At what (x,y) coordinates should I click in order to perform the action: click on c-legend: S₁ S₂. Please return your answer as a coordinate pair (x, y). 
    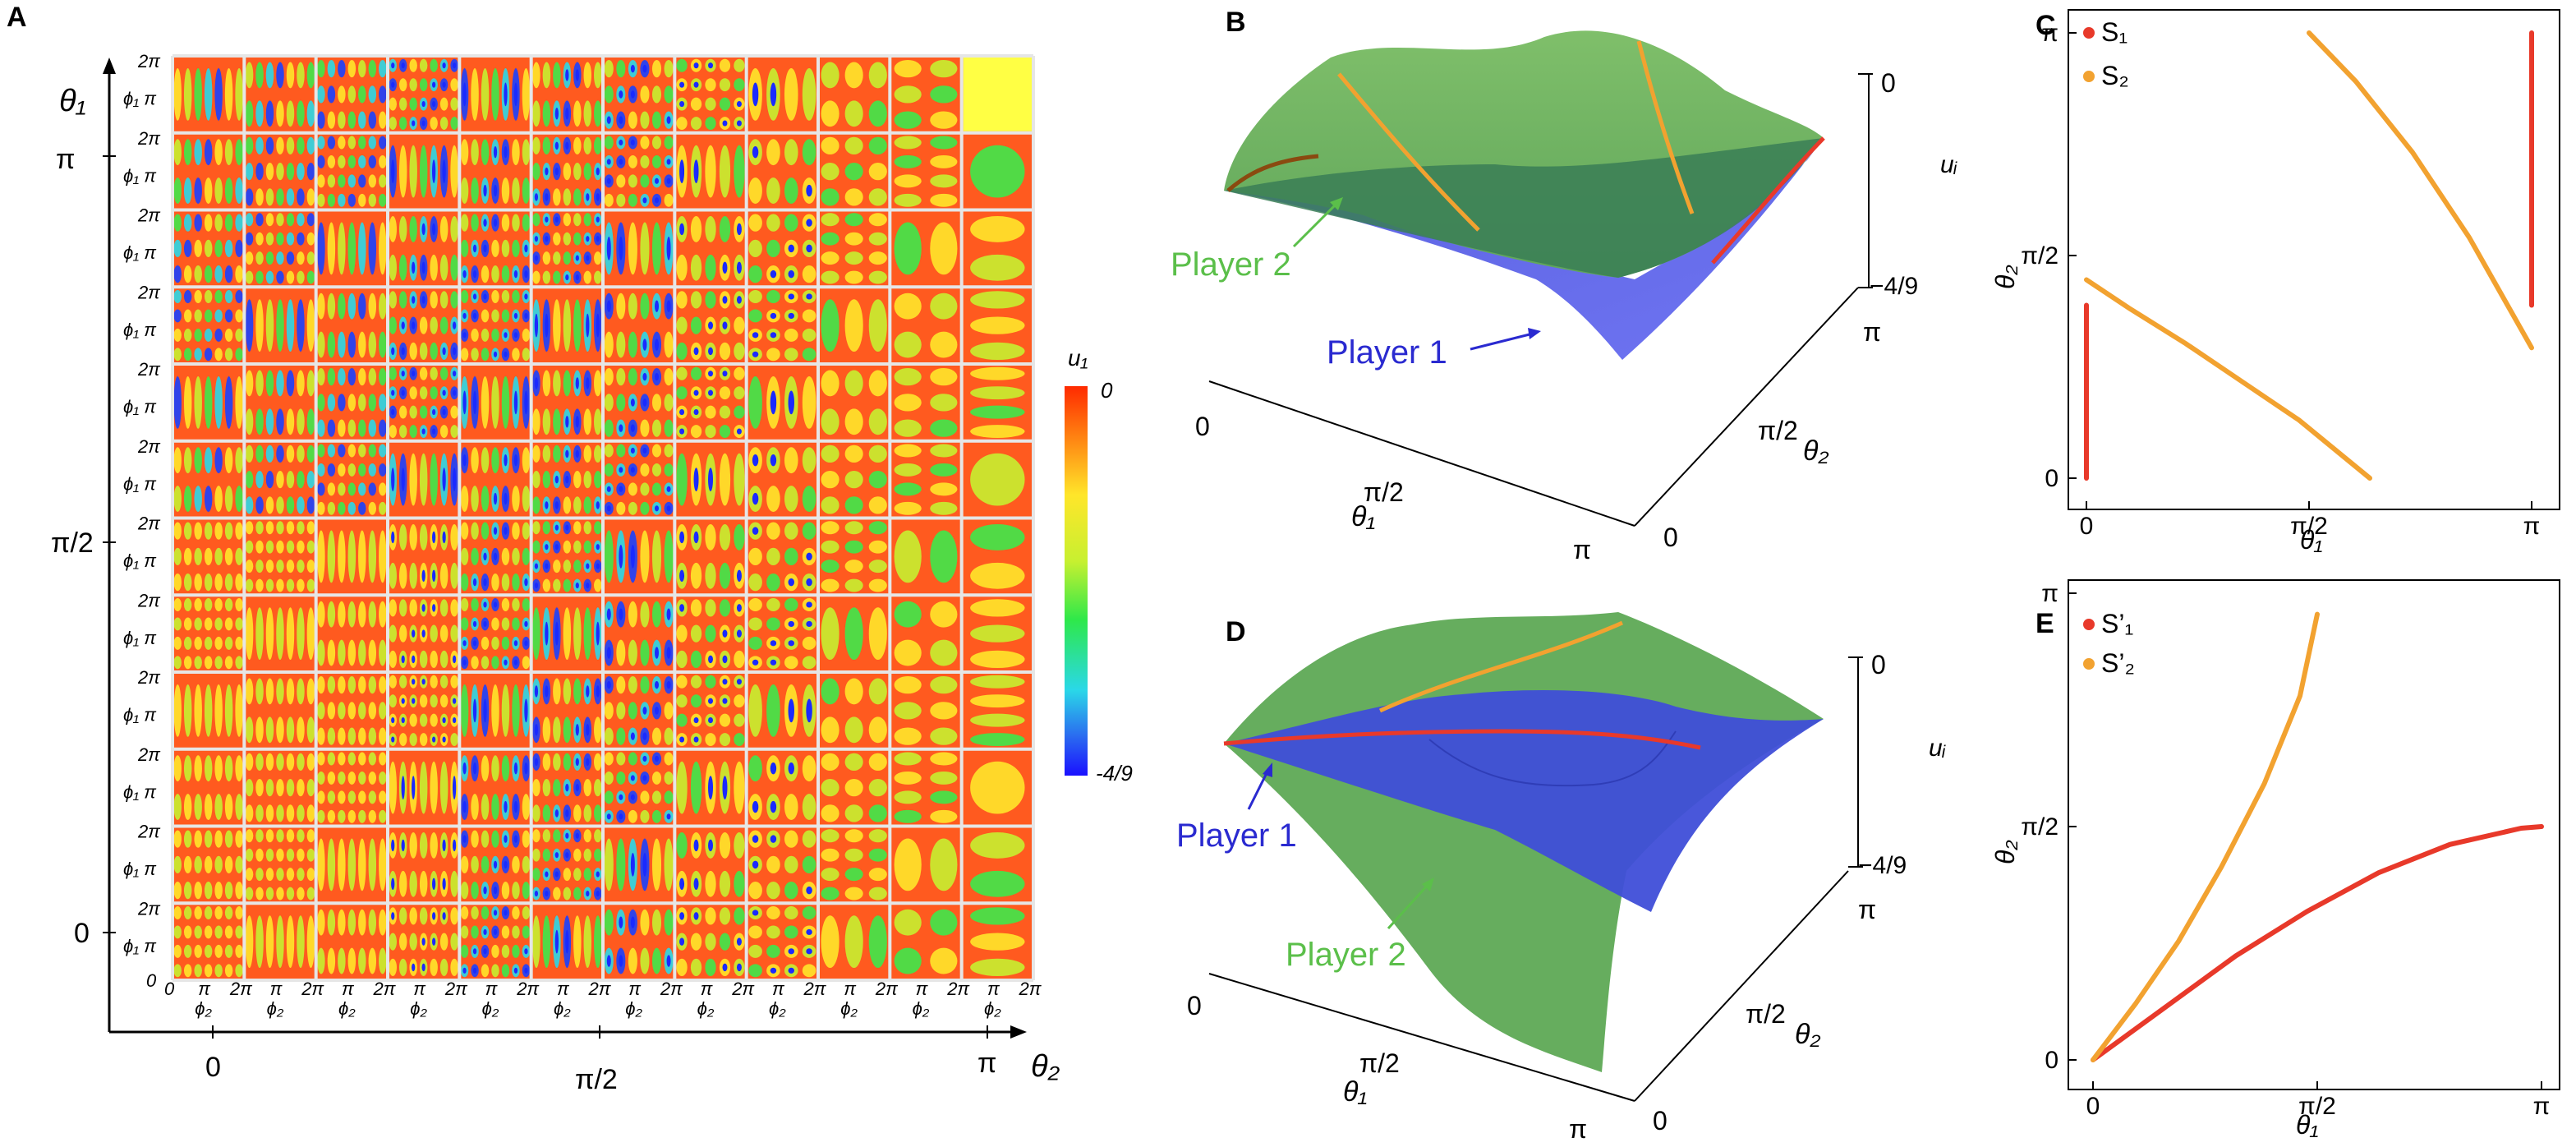
    Looking at the image, I should click on (2106, 53).